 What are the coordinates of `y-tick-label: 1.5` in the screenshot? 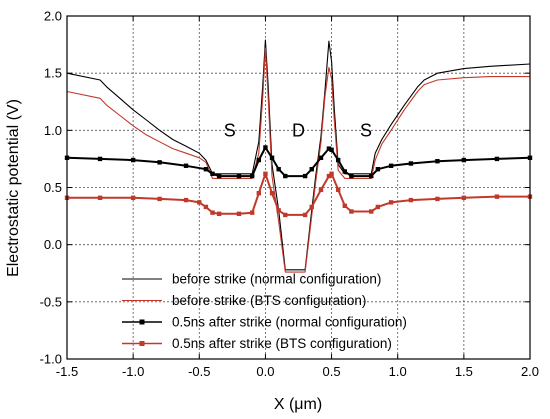 It's located at (53, 73).